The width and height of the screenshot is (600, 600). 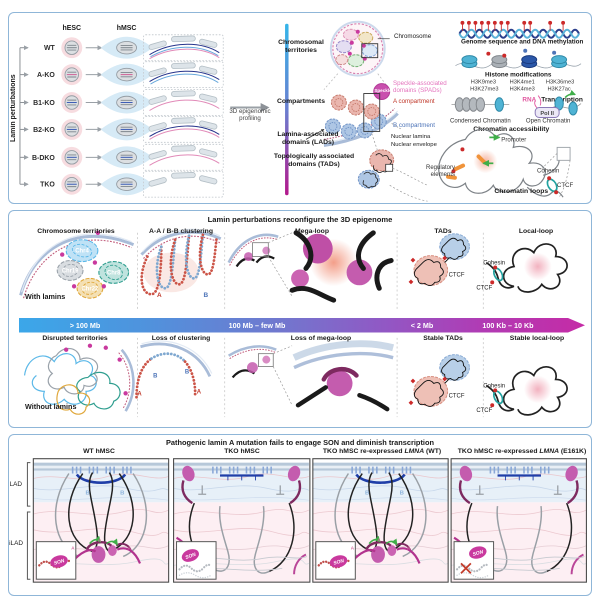 I want to click on cohesin-label: Cohesin, so click(x=548, y=171).